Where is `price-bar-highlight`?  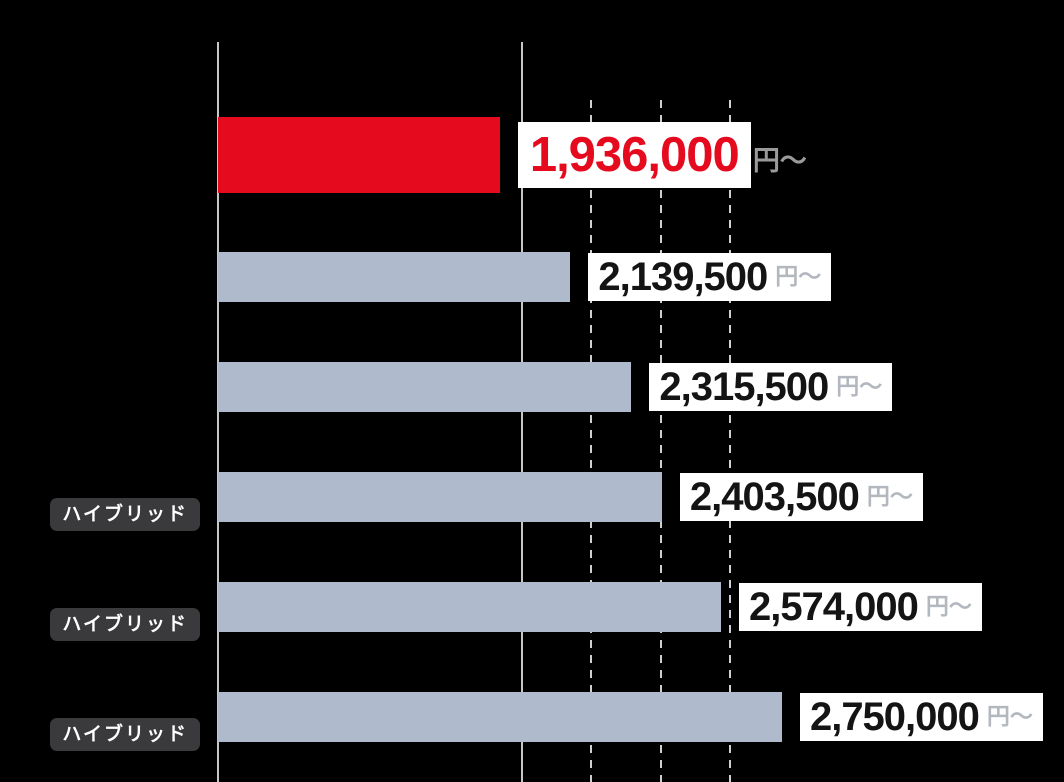
price-bar-highlight is located at coordinates (359, 155).